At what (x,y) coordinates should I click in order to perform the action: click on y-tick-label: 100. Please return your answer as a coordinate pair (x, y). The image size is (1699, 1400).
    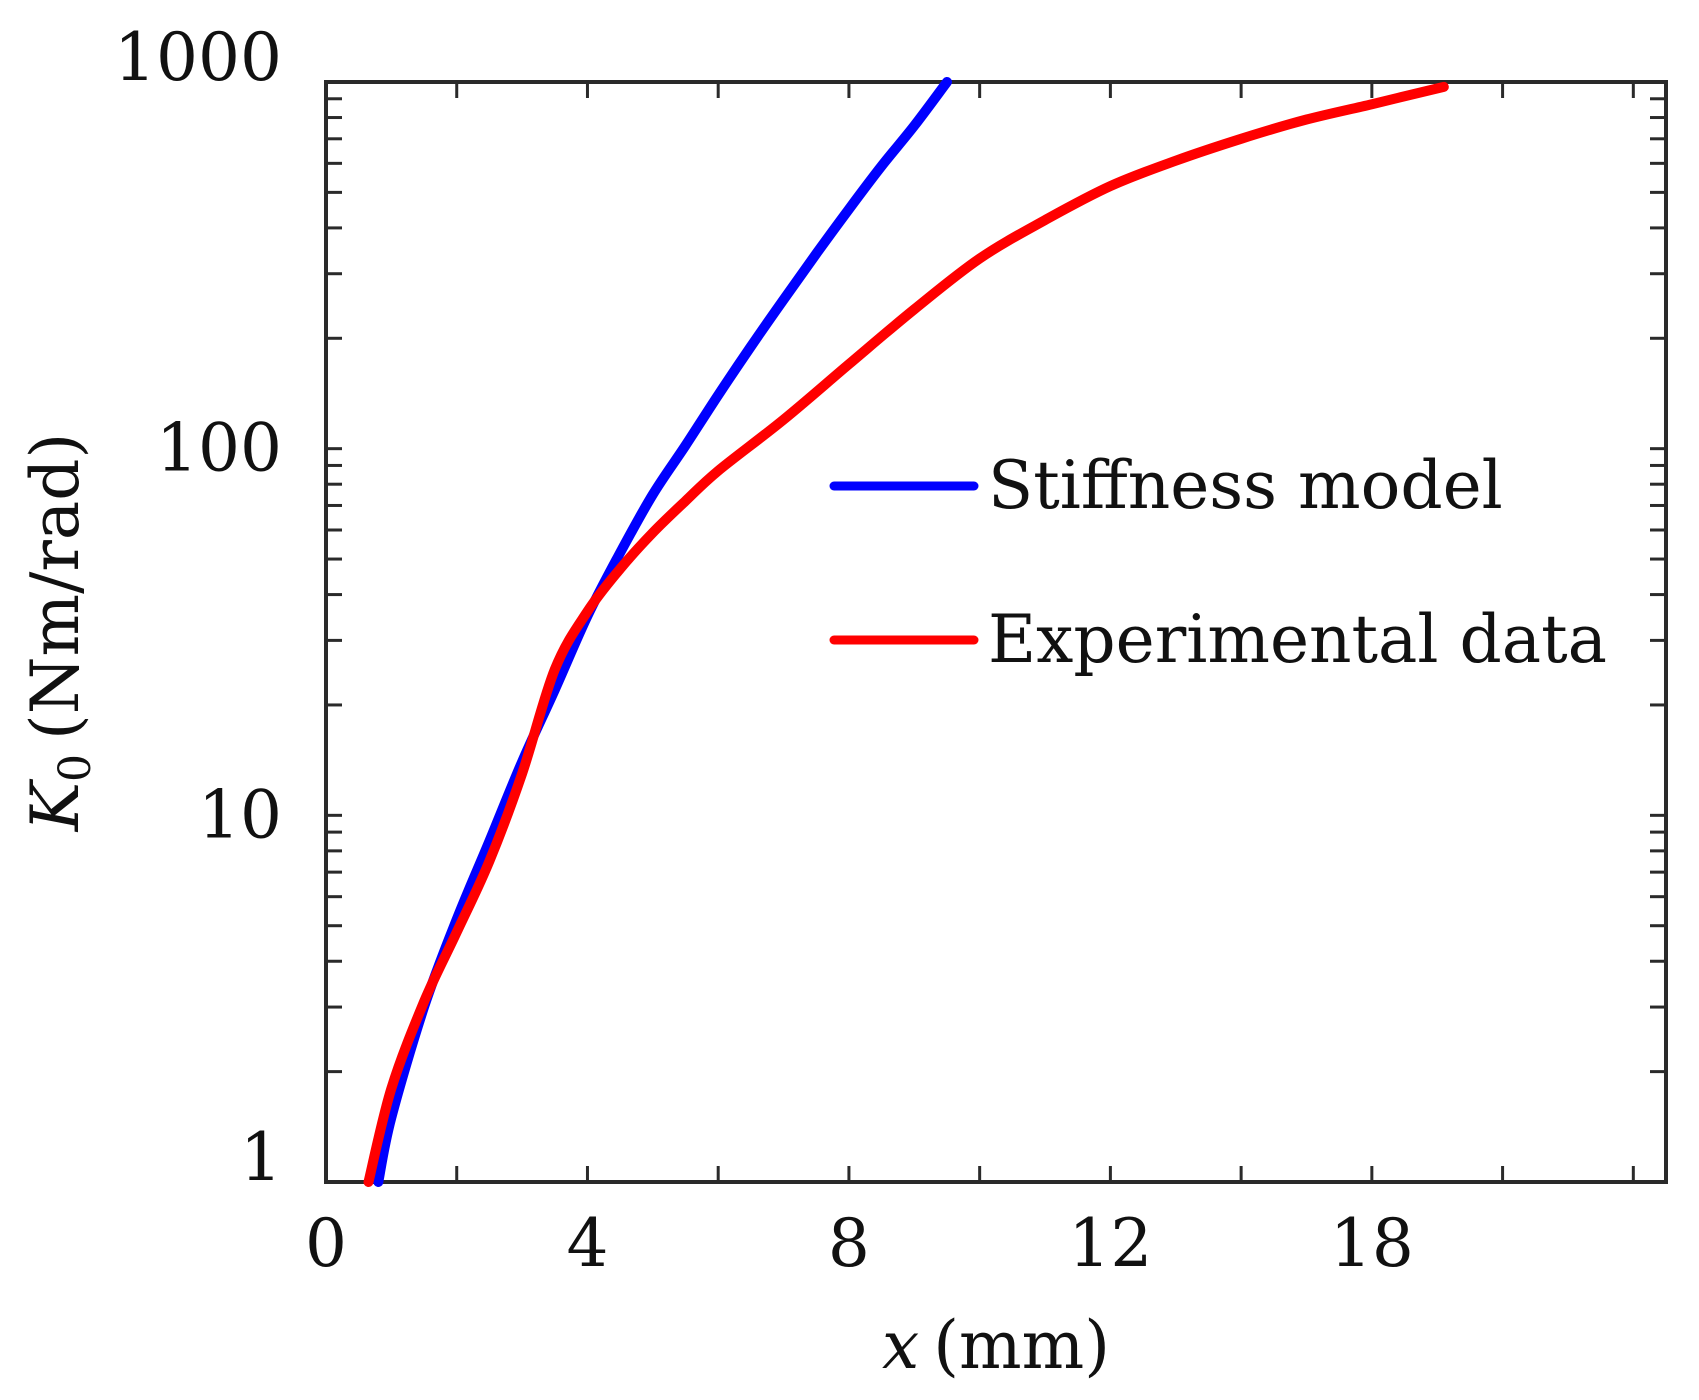
    Looking at the image, I should click on (219, 448).